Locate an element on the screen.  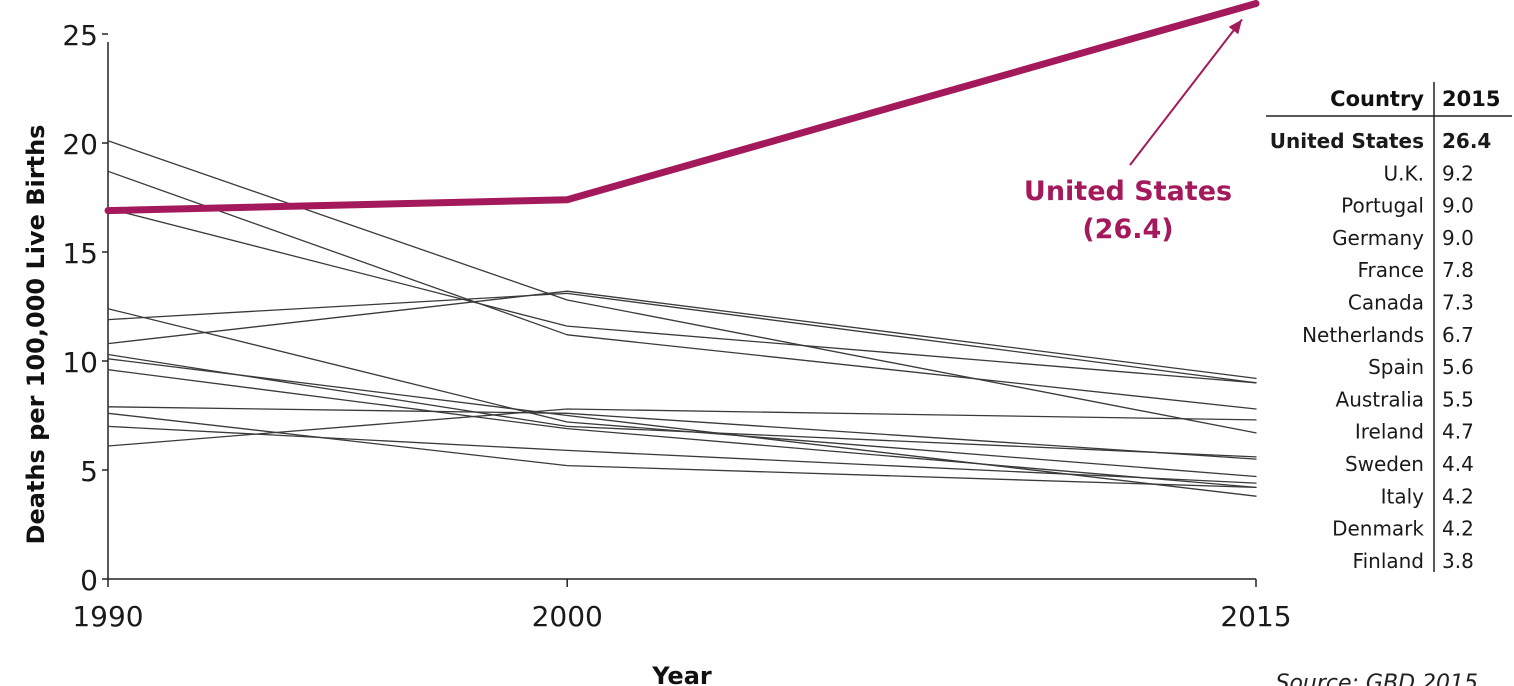
table-cell-value: 7.3 is located at coordinates (1458, 303).